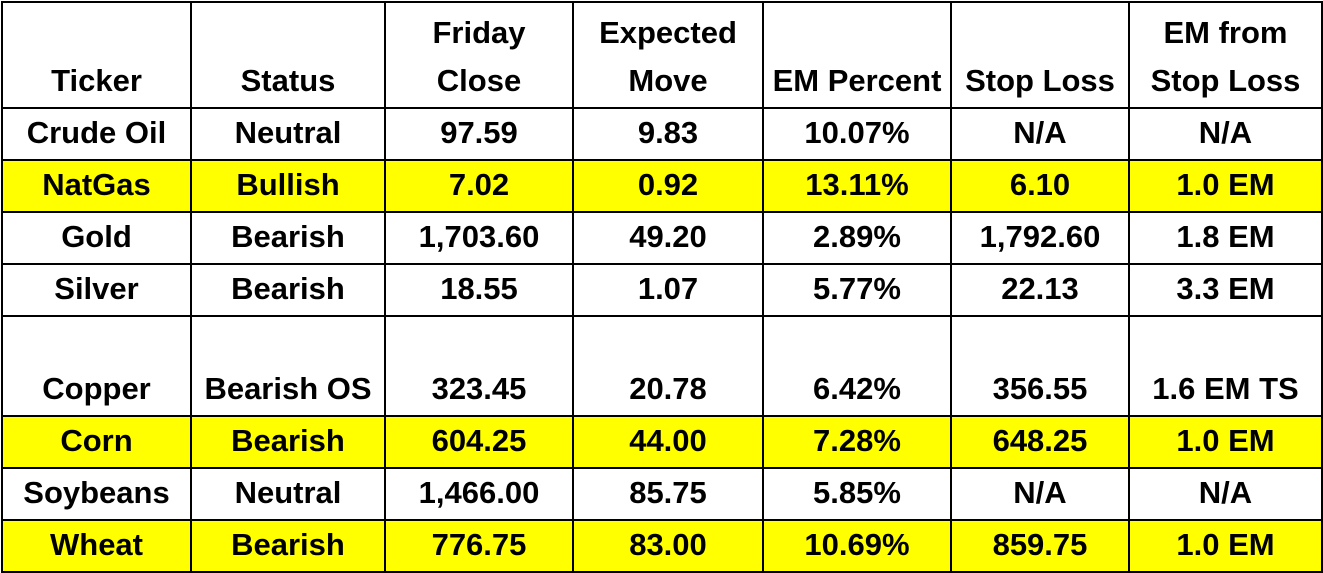 This screenshot has height=573, width=1323. Describe the element at coordinates (96, 55) in the screenshot. I see `header-ticker: Ticker` at that location.